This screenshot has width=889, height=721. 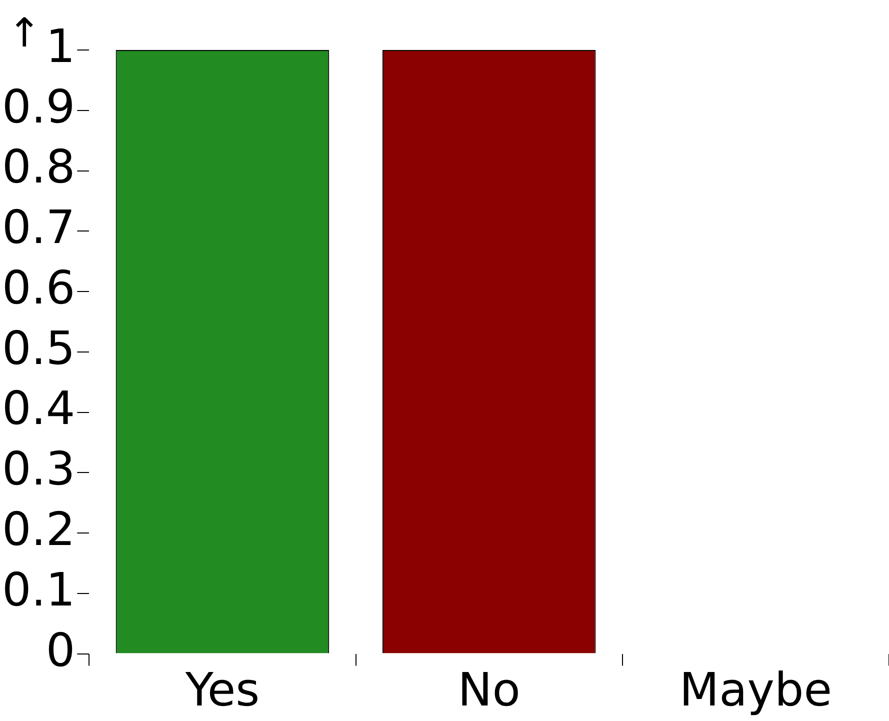 I want to click on y-tick-label: 0.5, so click(x=39, y=347).